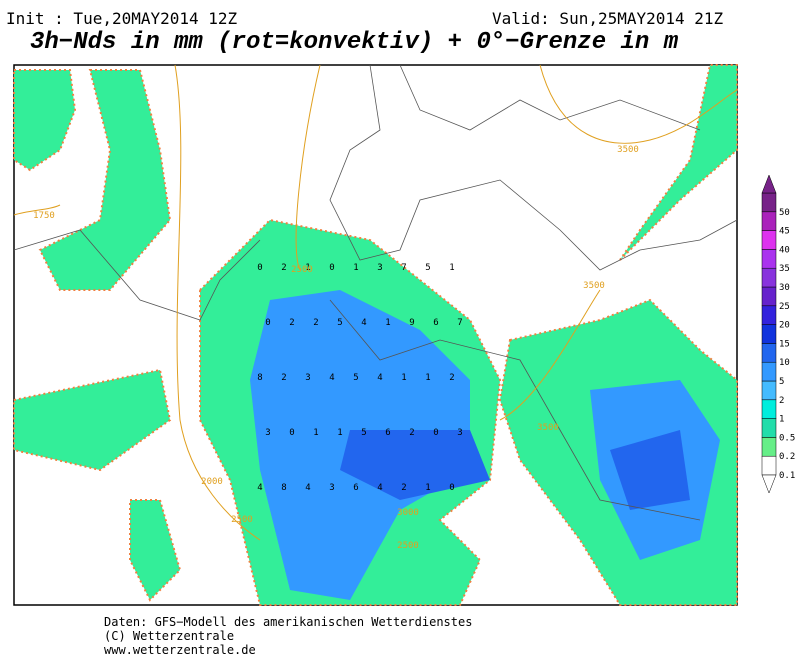 The image size is (799, 671). Describe the element at coordinates (784, 326) in the screenshot. I see `legend-label: 20` at that location.